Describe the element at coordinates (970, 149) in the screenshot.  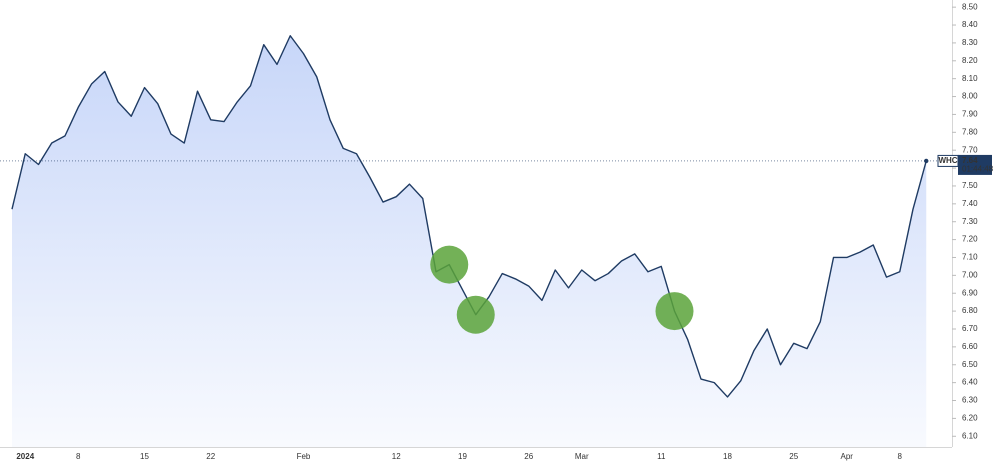
I see `y-tick-label: 7.70` at that location.